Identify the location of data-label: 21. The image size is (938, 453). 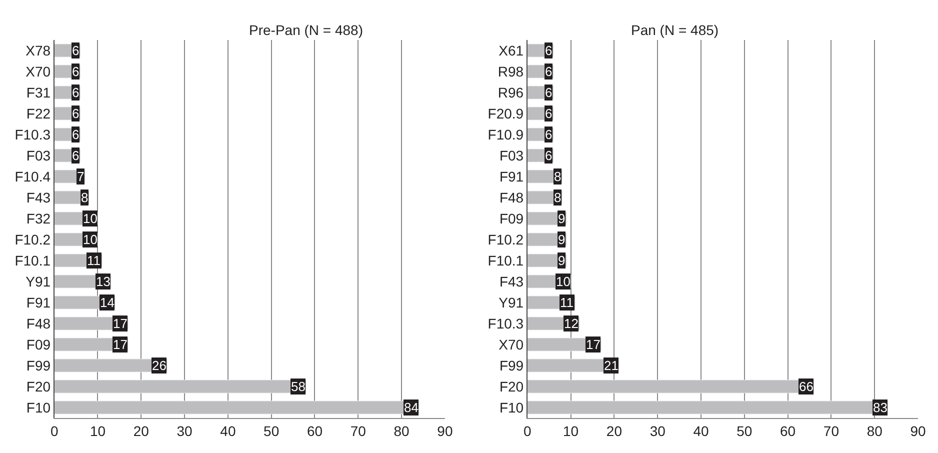
(611, 365).